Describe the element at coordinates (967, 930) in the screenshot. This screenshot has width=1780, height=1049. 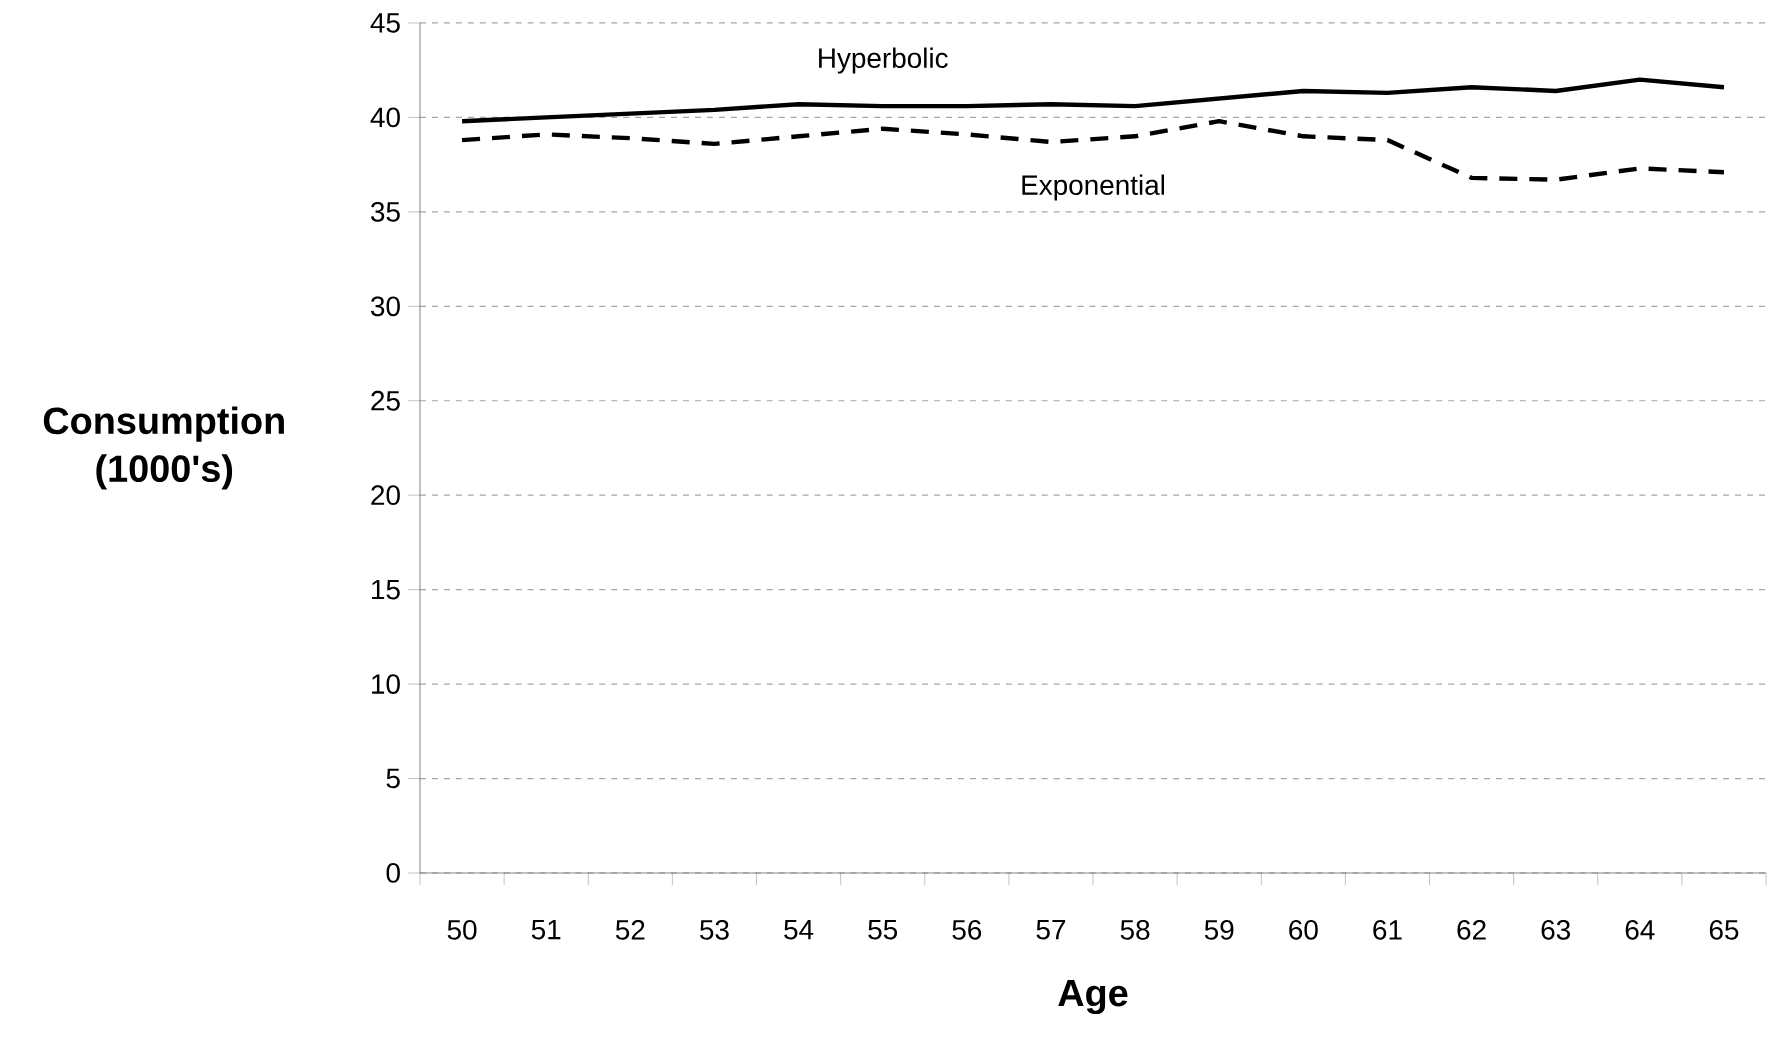
I see `x-tick-label: 56` at that location.